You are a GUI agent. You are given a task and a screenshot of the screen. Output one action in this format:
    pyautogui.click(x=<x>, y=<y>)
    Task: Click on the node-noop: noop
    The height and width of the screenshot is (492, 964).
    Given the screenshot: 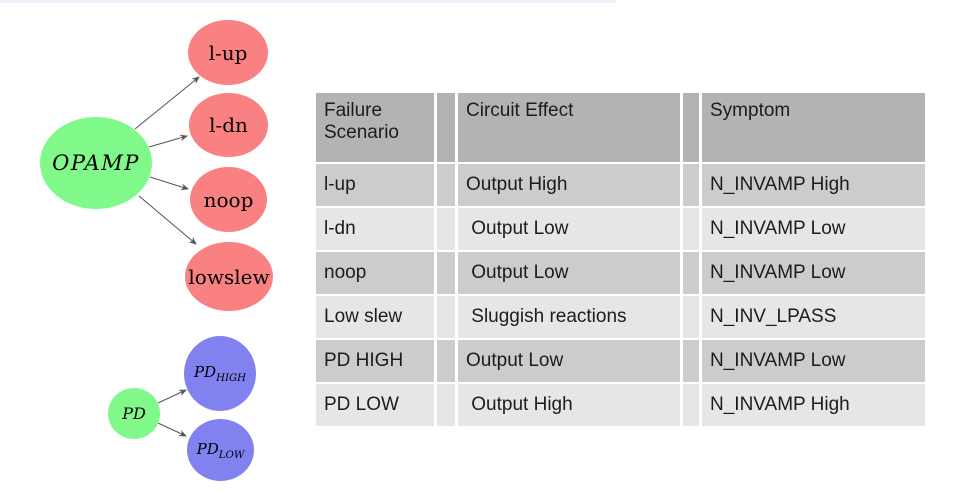 What is the action you would take?
    pyautogui.click(x=228, y=199)
    